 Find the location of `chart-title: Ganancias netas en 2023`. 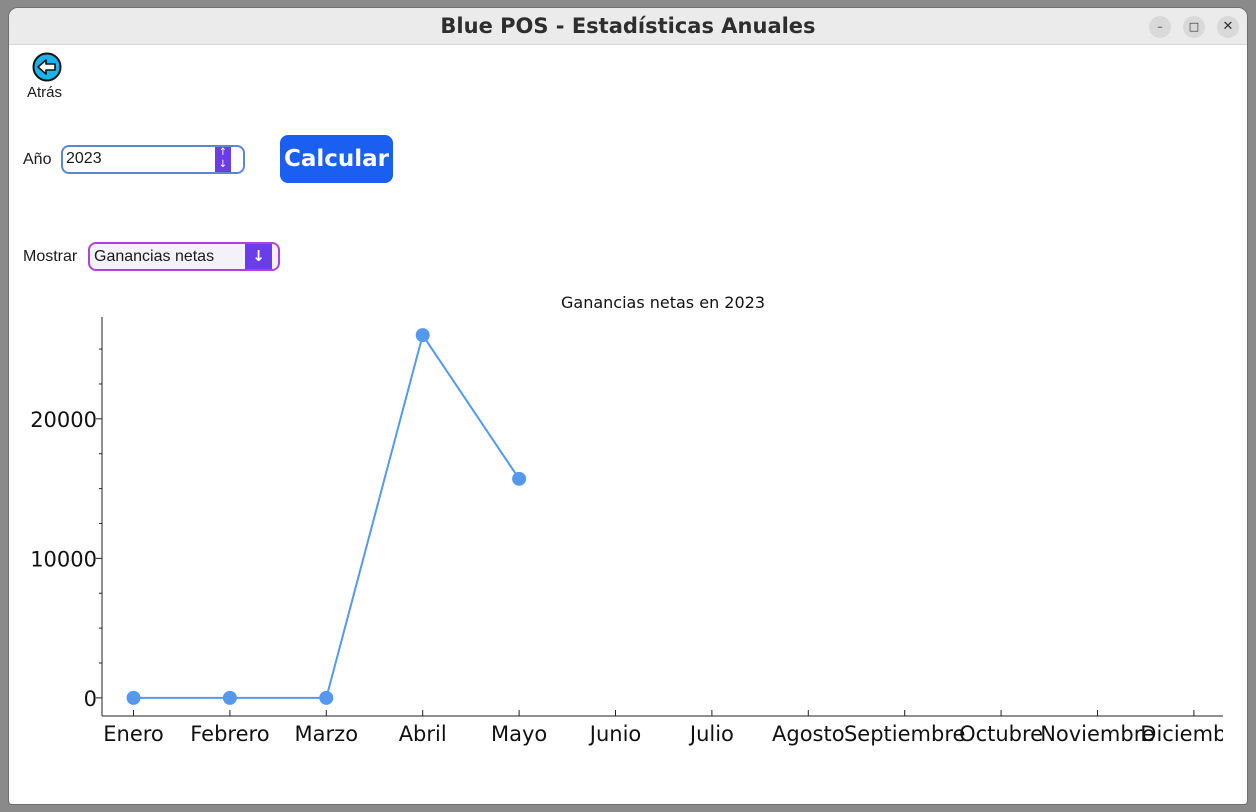

chart-title: Ganancias netas en 2023 is located at coordinates (663, 302).